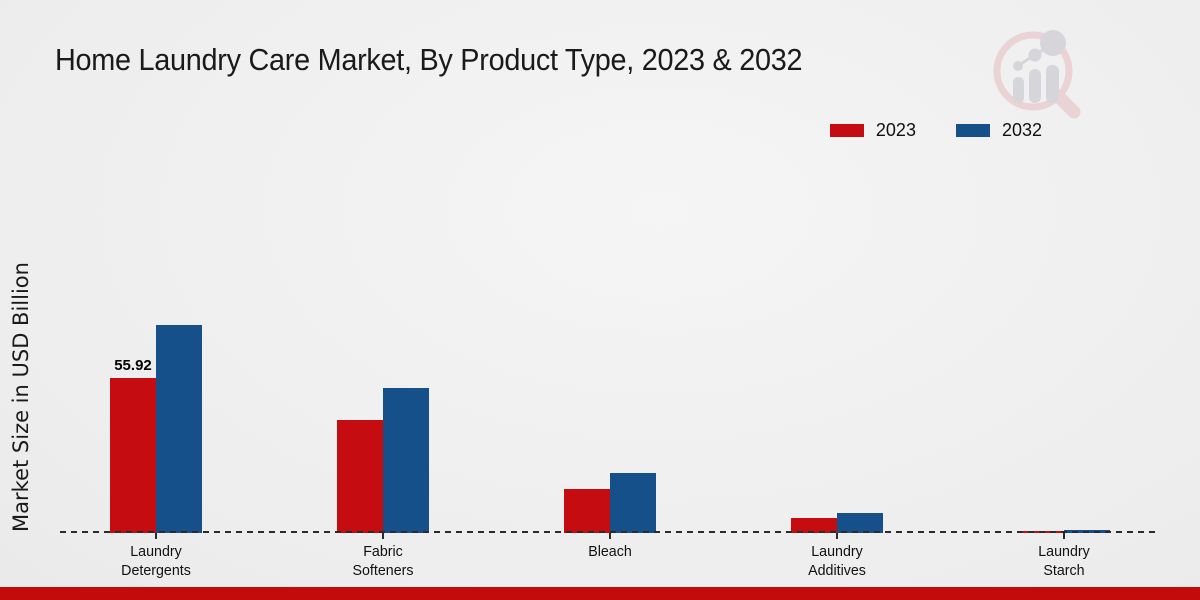  What do you see at coordinates (895, 130) in the screenshot?
I see `legend-label: 2023` at bounding box center [895, 130].